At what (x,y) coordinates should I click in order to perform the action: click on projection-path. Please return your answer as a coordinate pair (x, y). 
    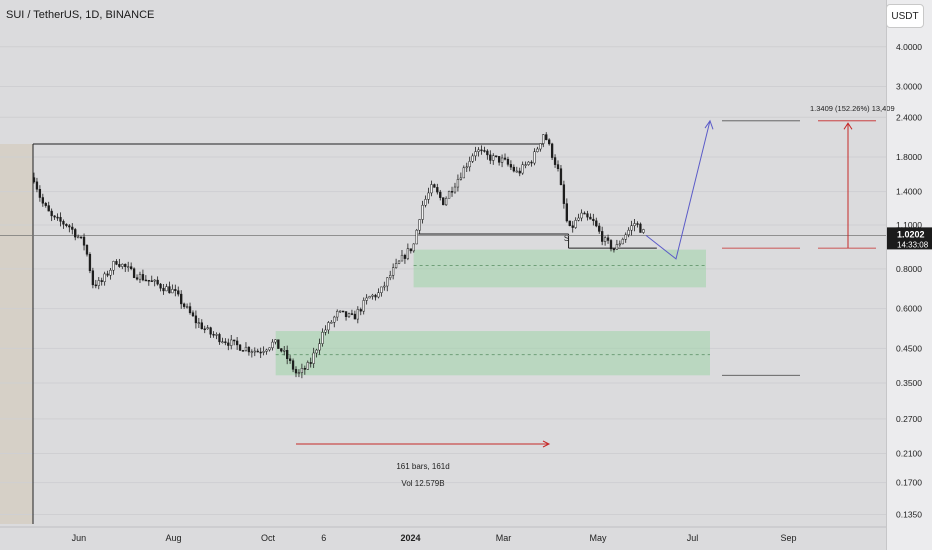
    Looking at the image, I should click on (678, 190).